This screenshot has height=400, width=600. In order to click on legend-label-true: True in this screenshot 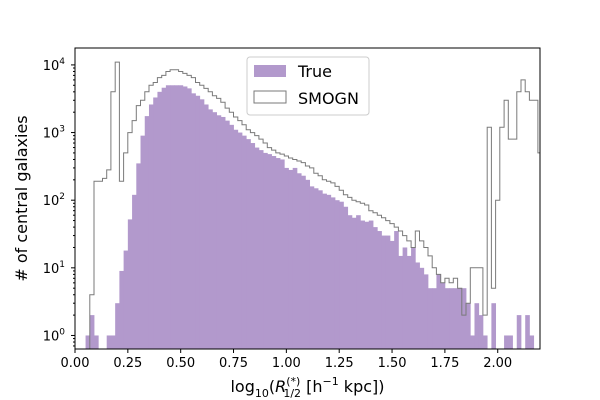, I will do `click(314, 71)`.